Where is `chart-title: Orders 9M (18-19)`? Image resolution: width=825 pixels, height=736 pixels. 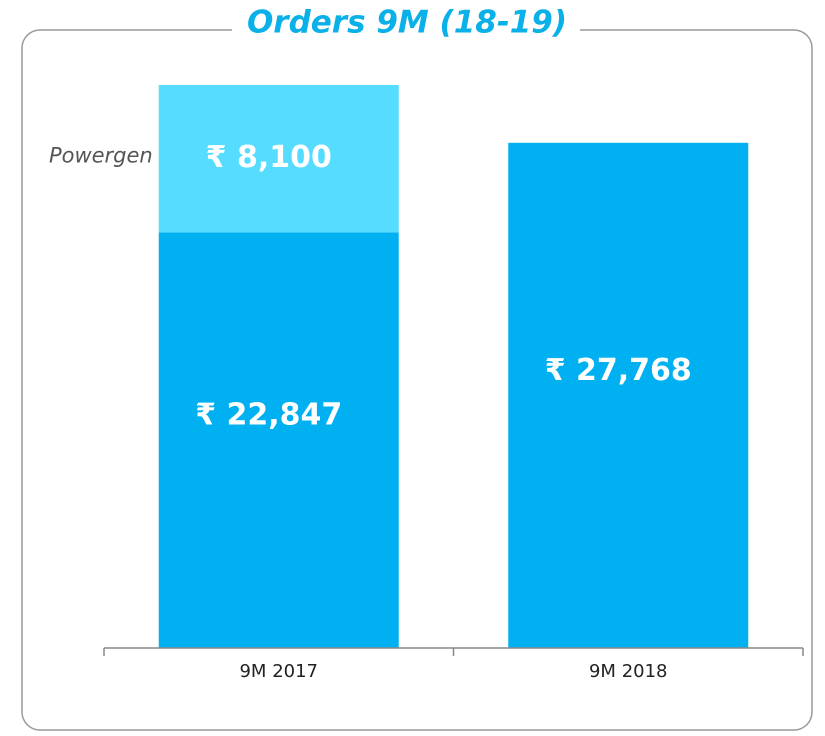 chart-title: Orders 9M (18-19) is located at coordinates (407, 23).